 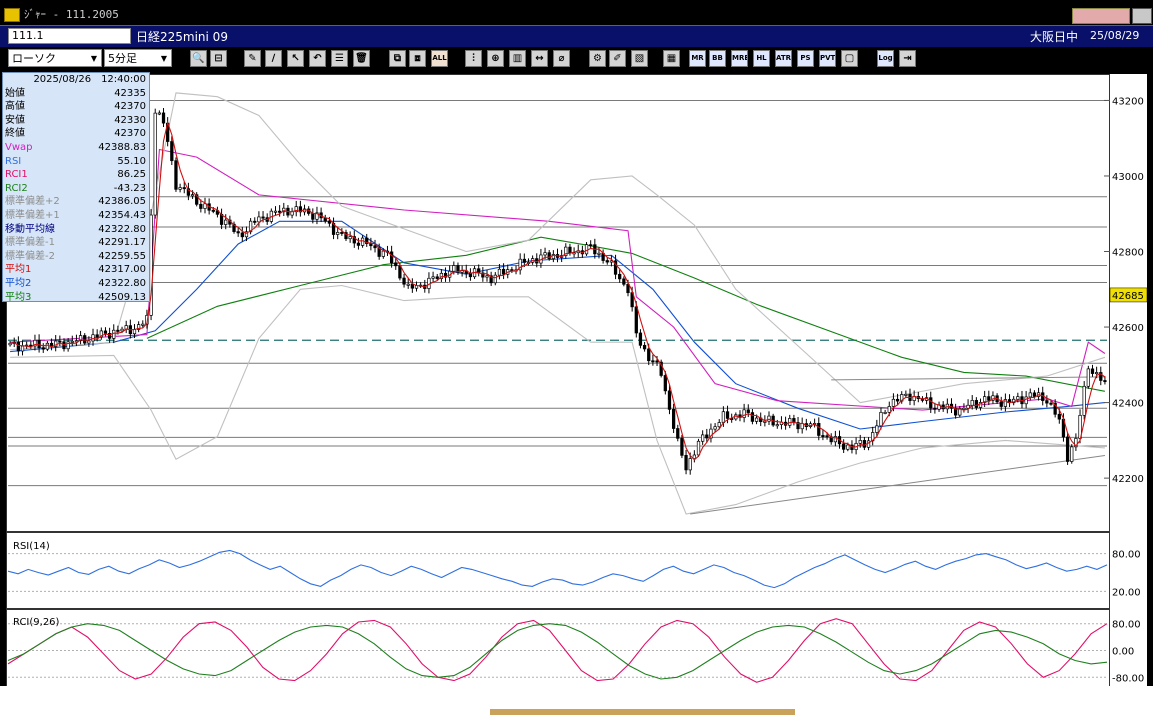 What do you see at coordinates (907, 58) in the screenshot?
I see `exit-button: ⇥` at bounding box center [907, 58].